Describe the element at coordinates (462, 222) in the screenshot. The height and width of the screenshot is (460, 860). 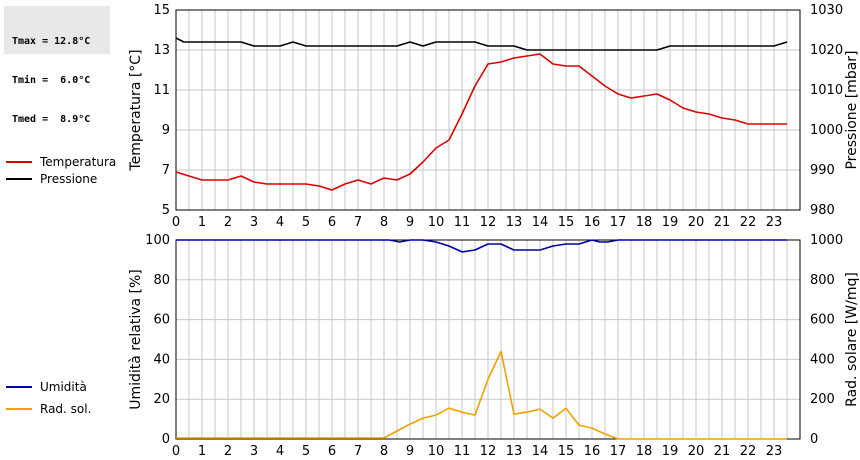
I see `x-tick-label: 11` at that location.